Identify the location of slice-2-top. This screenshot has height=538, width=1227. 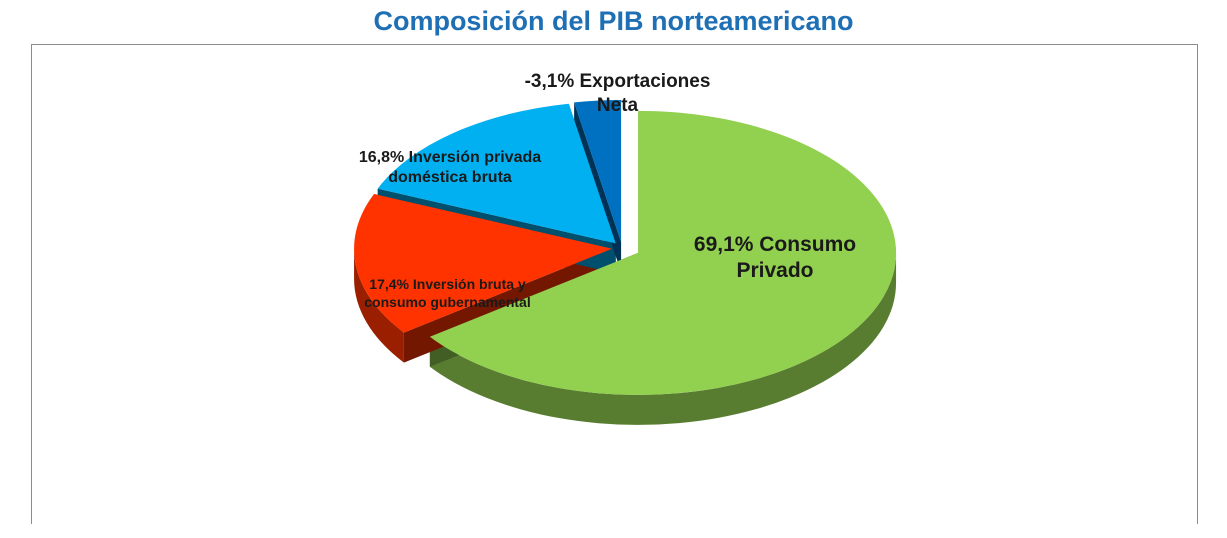
(496, 173).